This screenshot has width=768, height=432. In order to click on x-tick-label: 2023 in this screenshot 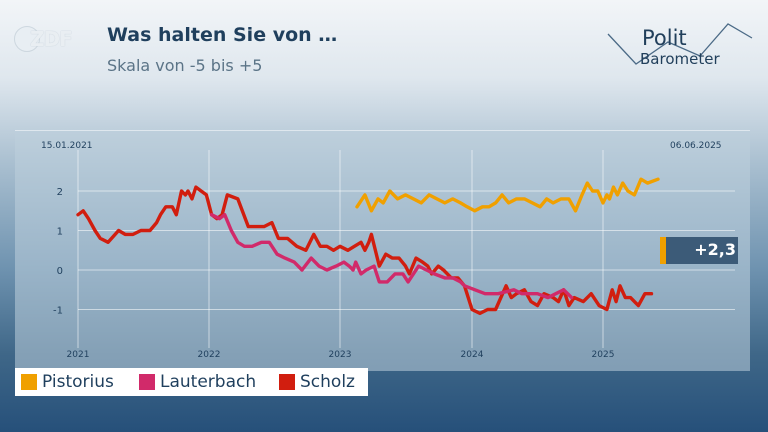, I will do `click(340, 355)`.